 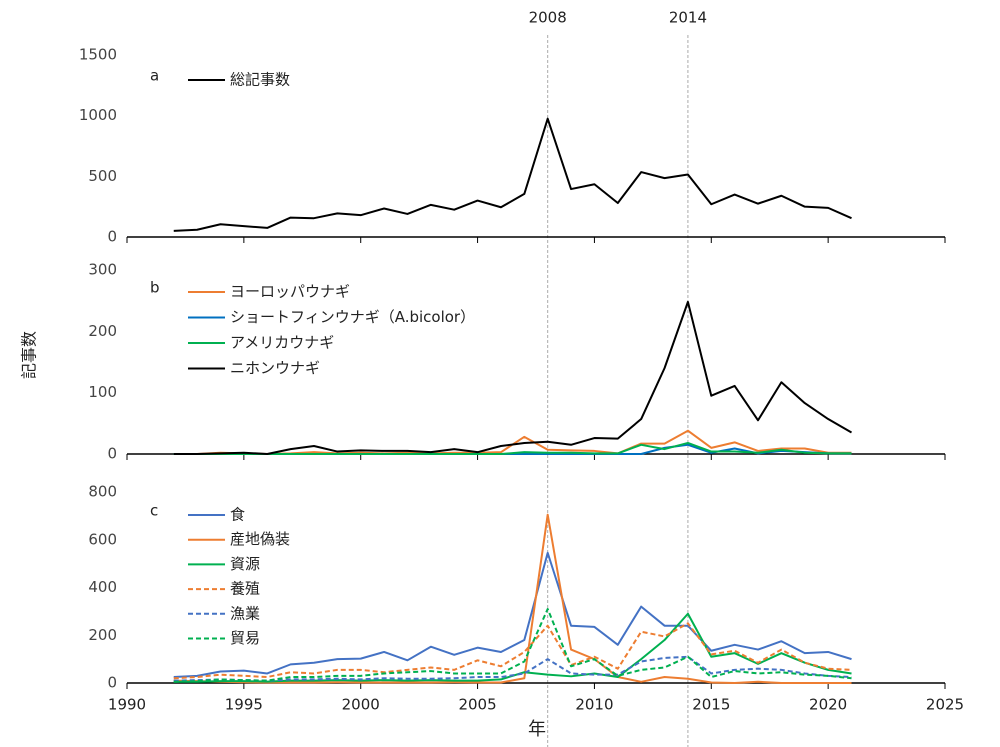 What do you see at coordinates (711, 705) in the screenshot?
I see `x-tick-label: 2015` at bounding box center [711, 705].